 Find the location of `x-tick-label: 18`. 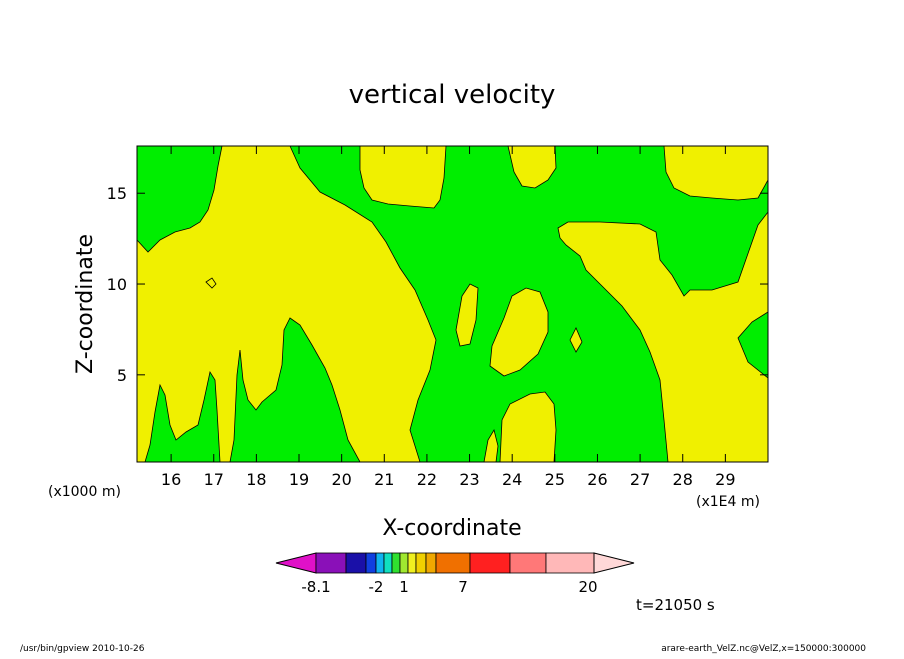

x-tick-label: 18 is located at coordinates (256, 479).